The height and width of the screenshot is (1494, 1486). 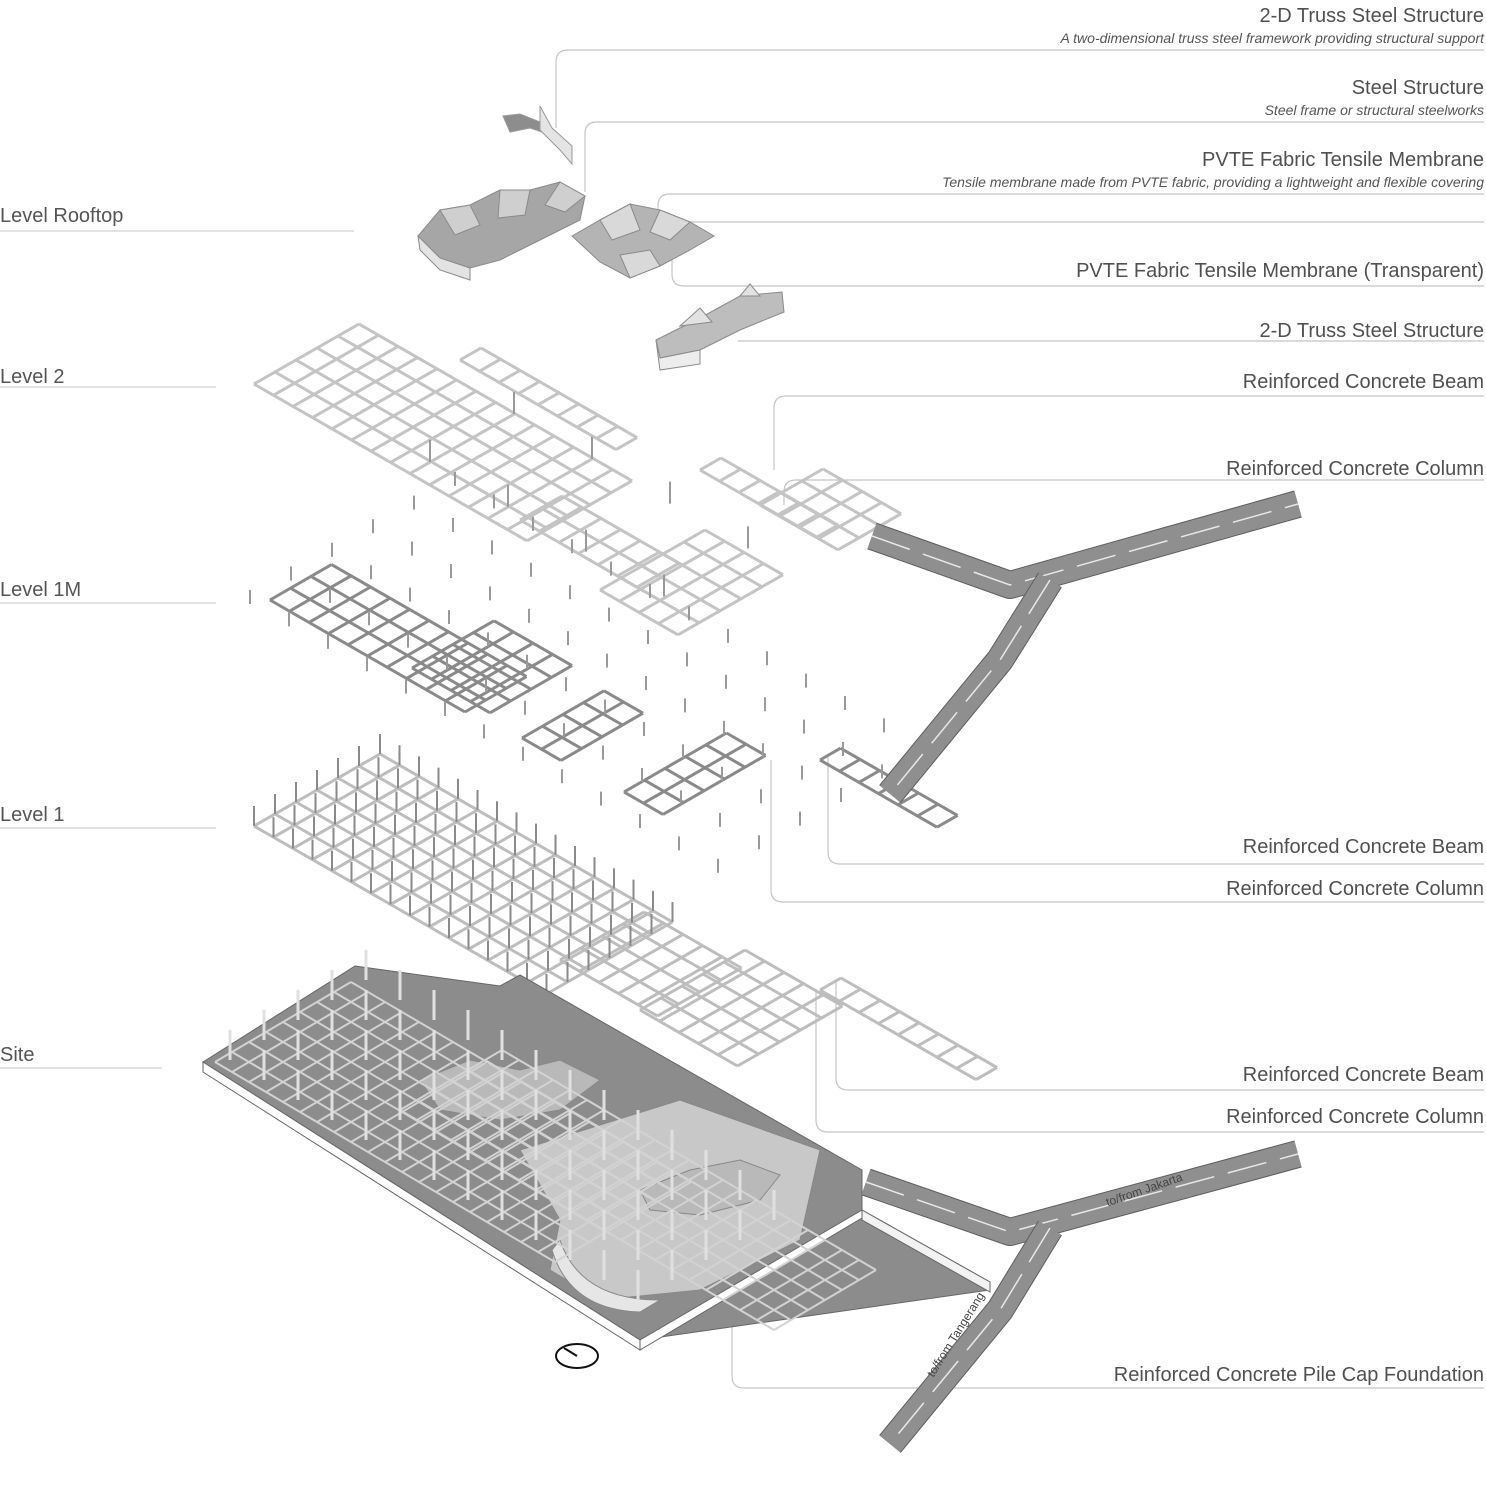 I want to click on rooftop-membrane-left, so click(x=501, y=231).